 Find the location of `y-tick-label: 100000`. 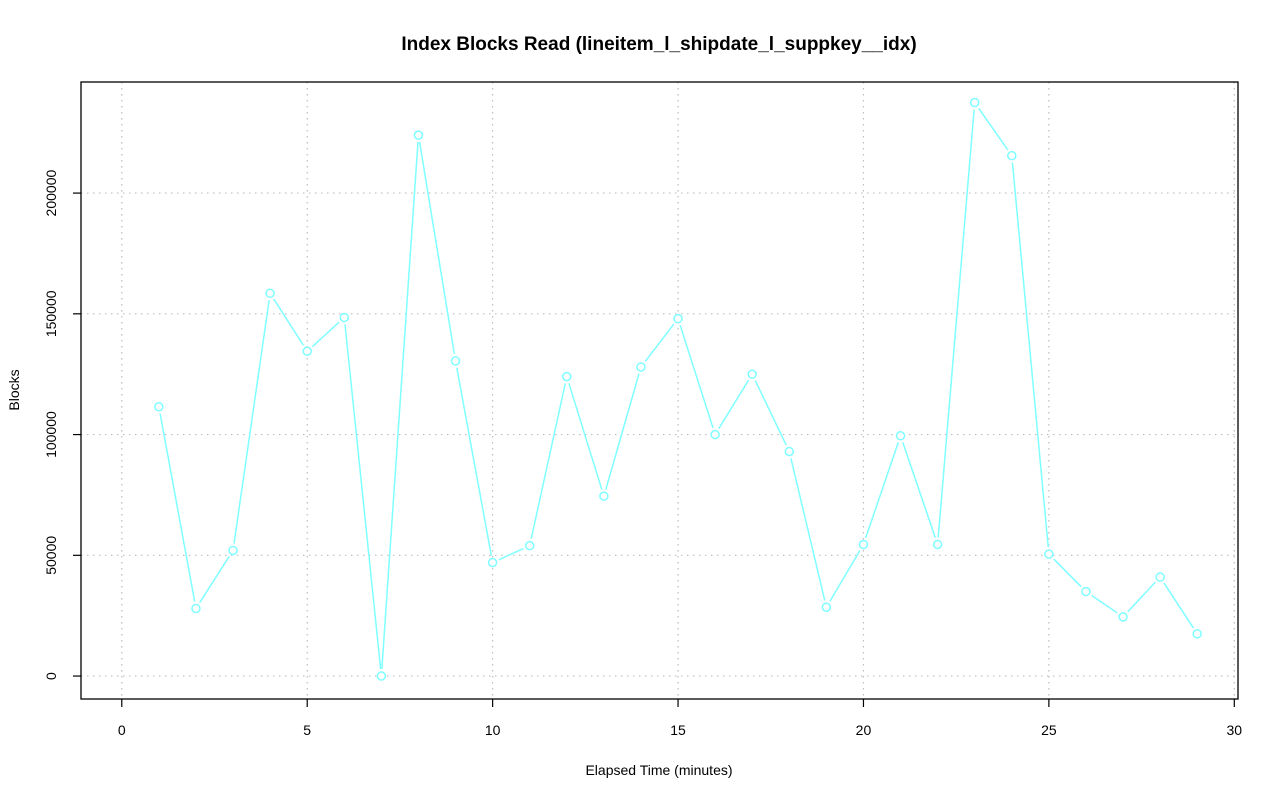

y-tick-label: 100000 is located at coordinates (51, 434).